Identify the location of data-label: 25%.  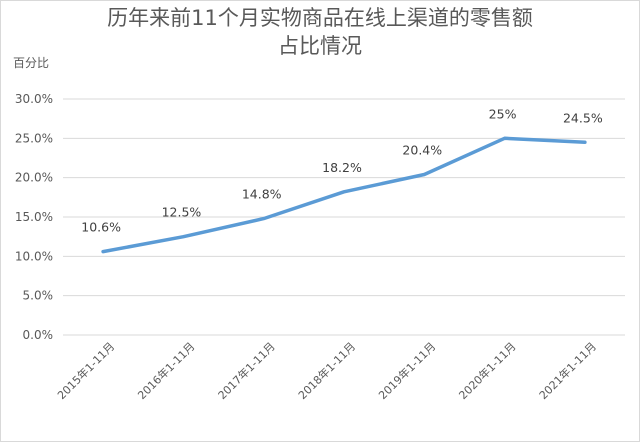
(503, 113).